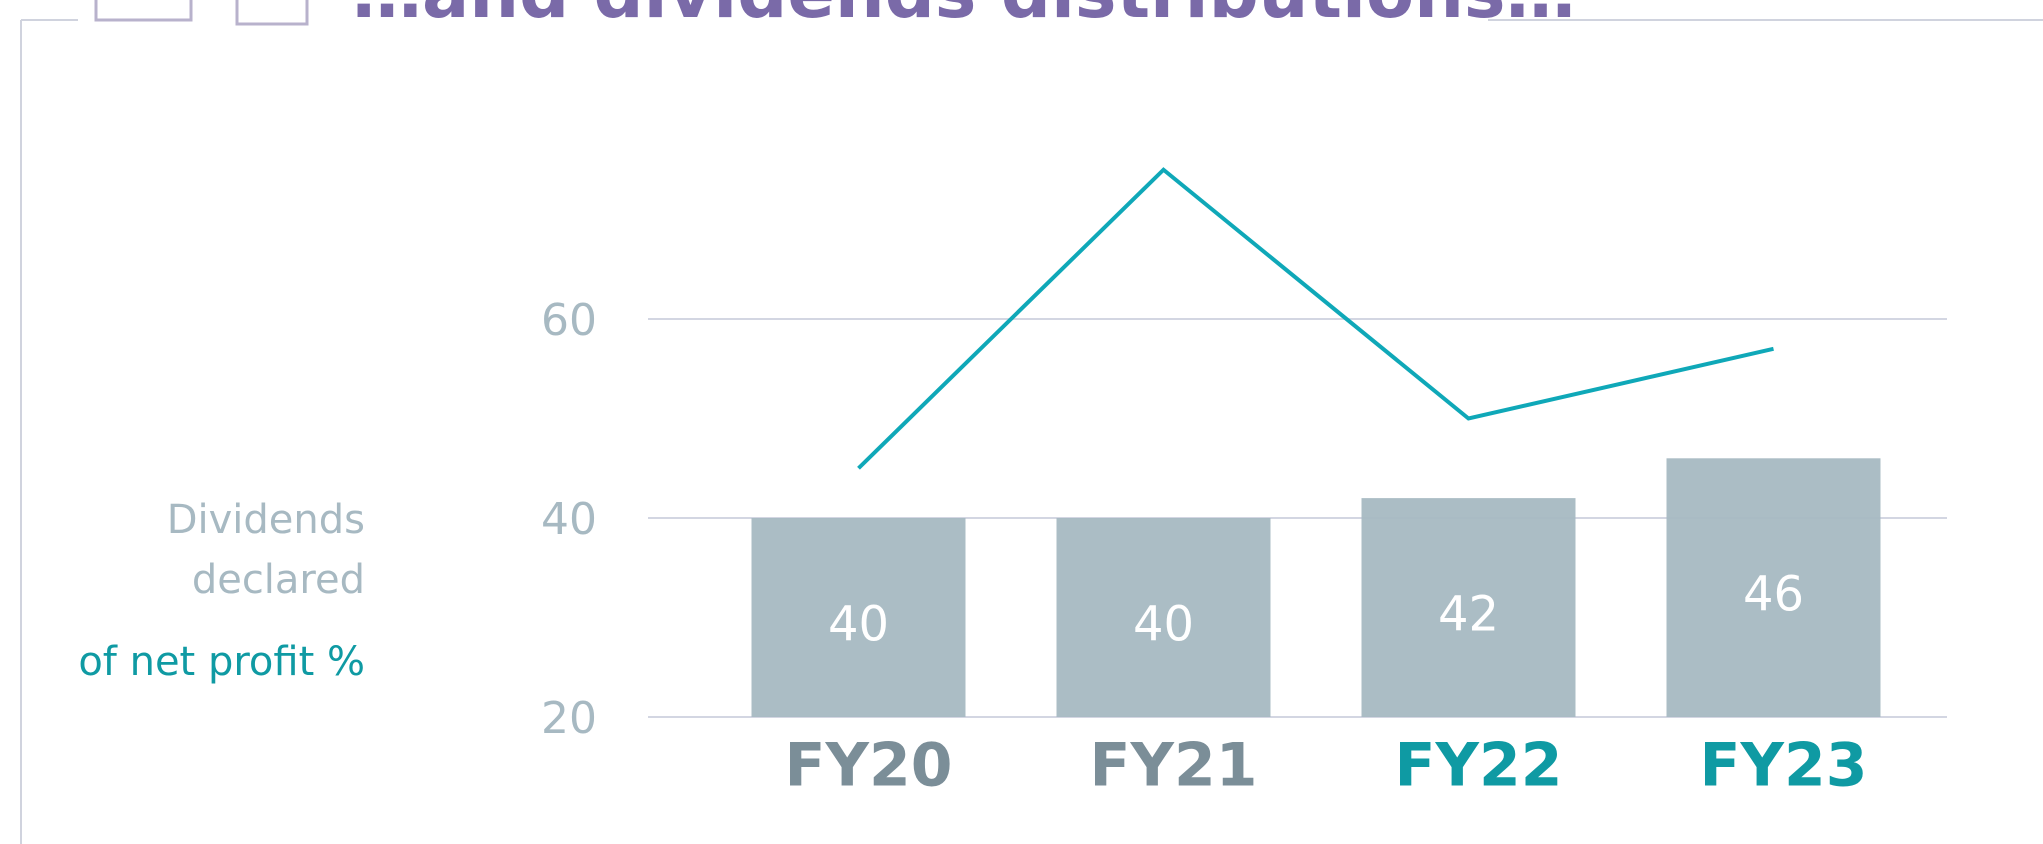  Describe the element at coordinates (1784, 766) in the screenshot. I see `x-tick-label: FY23` at that location.